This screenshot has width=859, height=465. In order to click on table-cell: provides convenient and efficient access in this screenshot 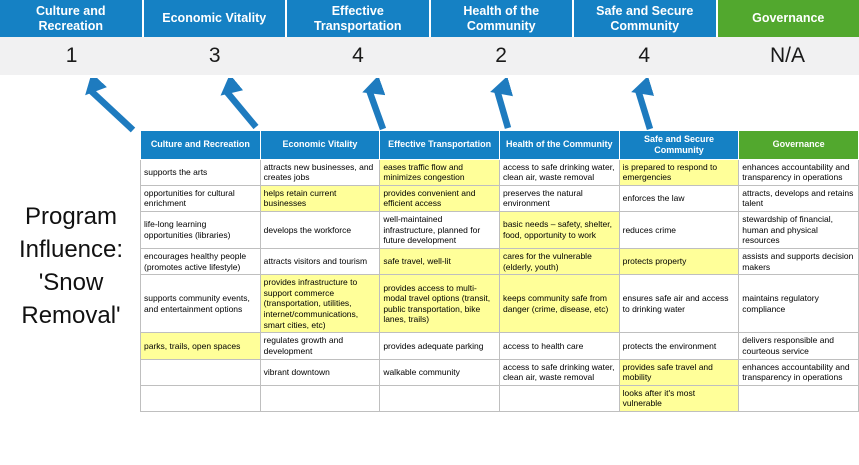, I will do `click(439, 198)`.